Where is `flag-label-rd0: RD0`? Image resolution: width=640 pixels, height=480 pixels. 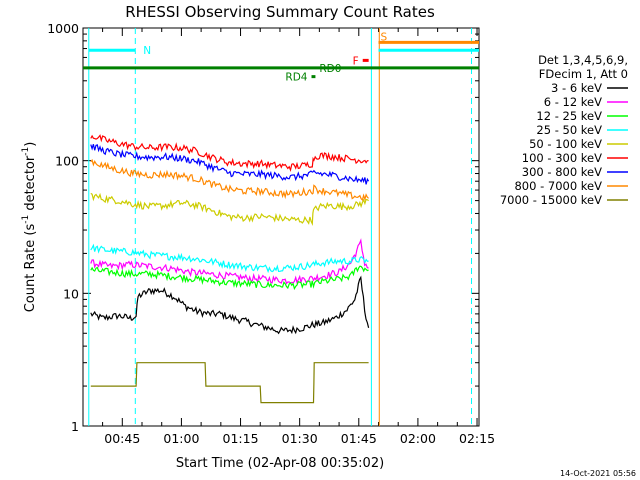 flag-label-rd0: RD0 is located at coordinates (330, 69).